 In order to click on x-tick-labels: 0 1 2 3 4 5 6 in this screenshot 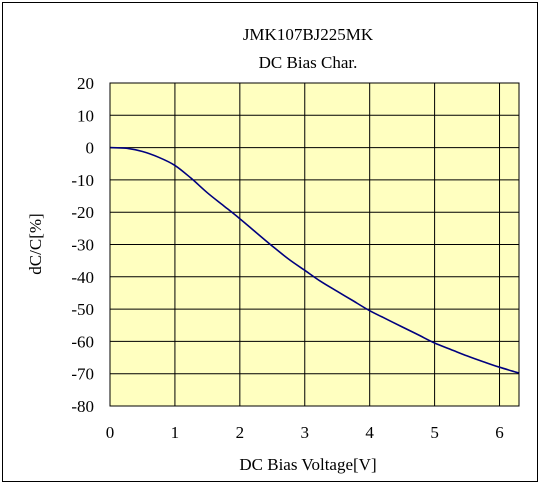, I will do `click(305, 432)`.